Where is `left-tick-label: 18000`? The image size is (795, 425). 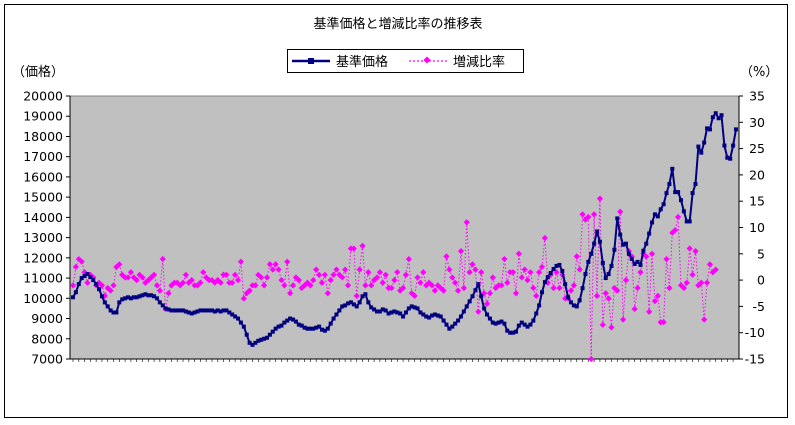 left-tick-label: 18000 is located at coordinates (43, 136).